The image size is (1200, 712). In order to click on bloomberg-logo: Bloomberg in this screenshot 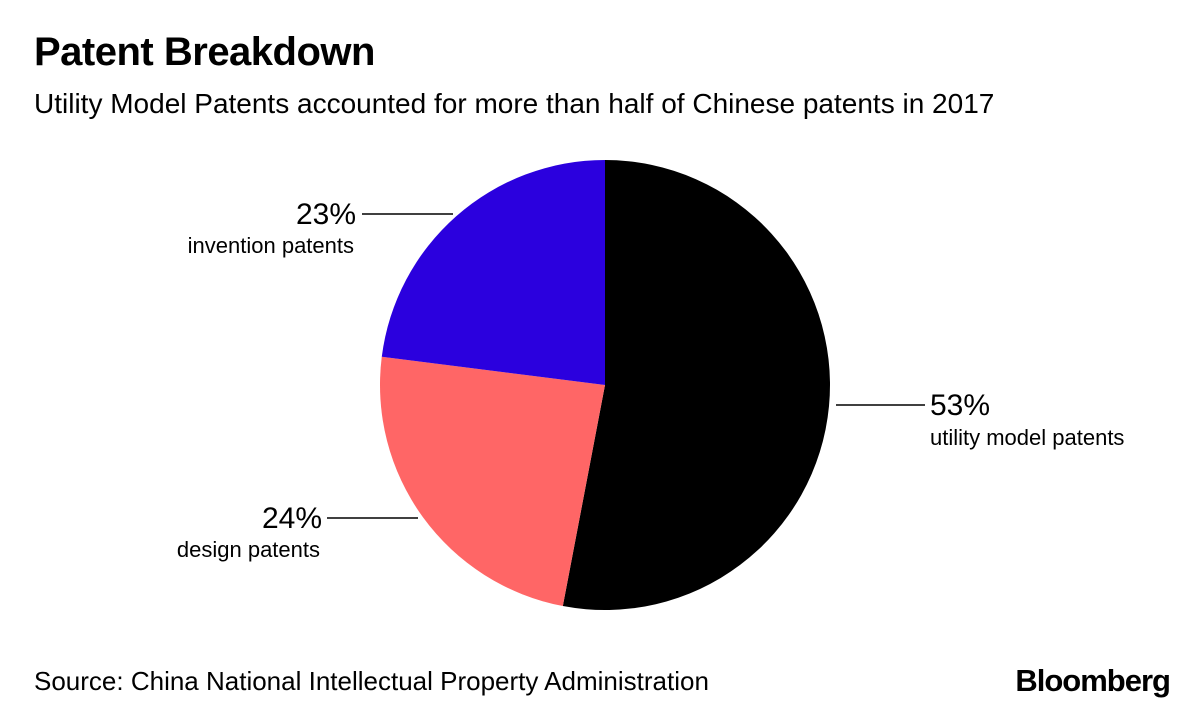, I will do `click(1093, 680)`.